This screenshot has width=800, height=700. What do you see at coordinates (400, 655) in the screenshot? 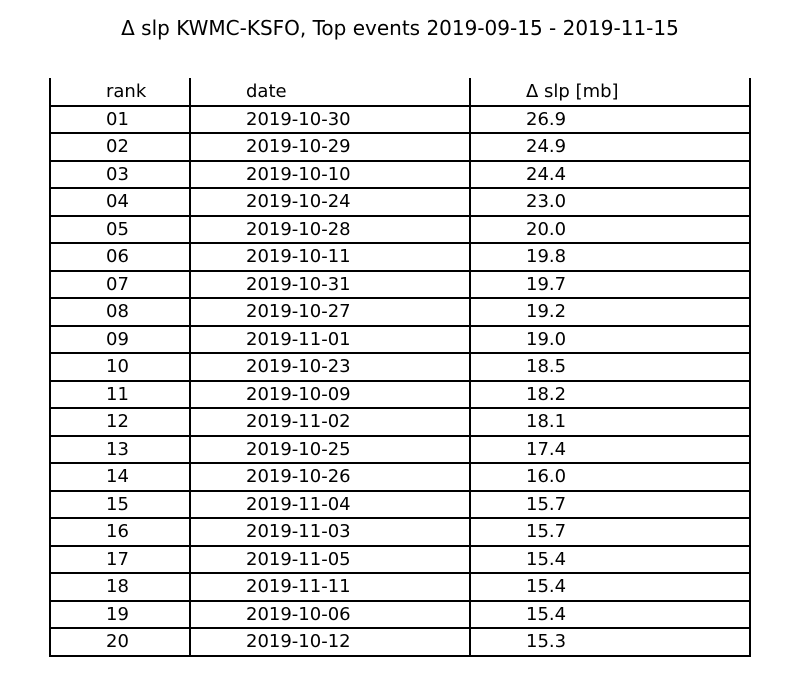
I see `table-bottom-border` at bounding box center [400, 655].